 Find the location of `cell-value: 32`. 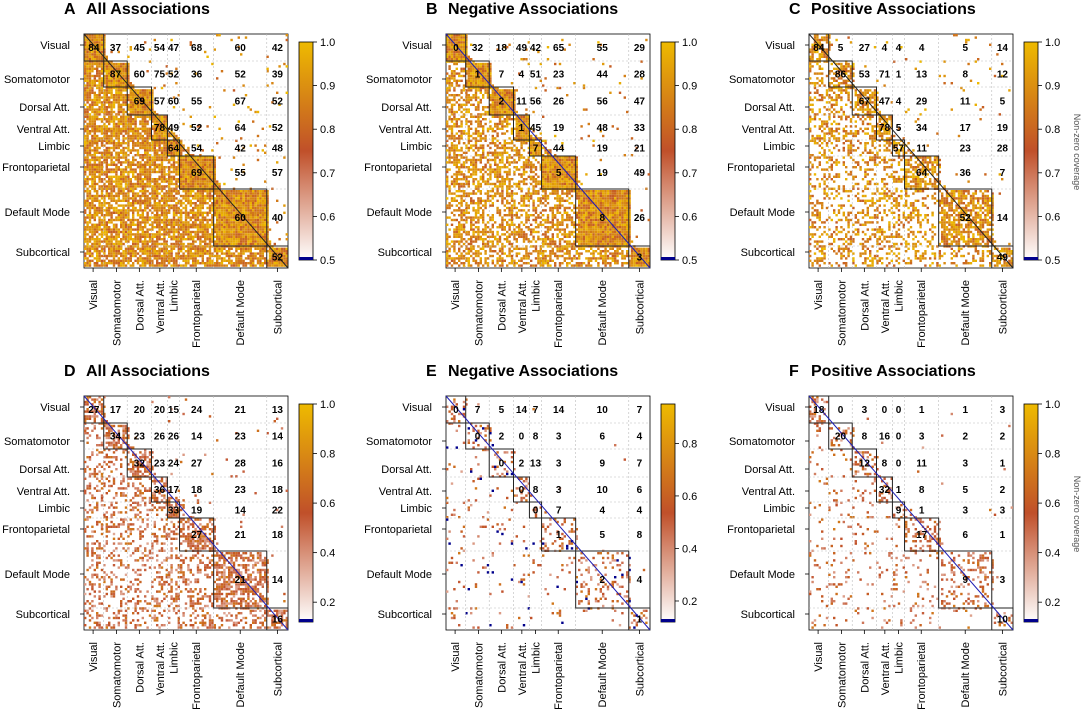

cell-value: 32 is located at coordinates (885, 490).